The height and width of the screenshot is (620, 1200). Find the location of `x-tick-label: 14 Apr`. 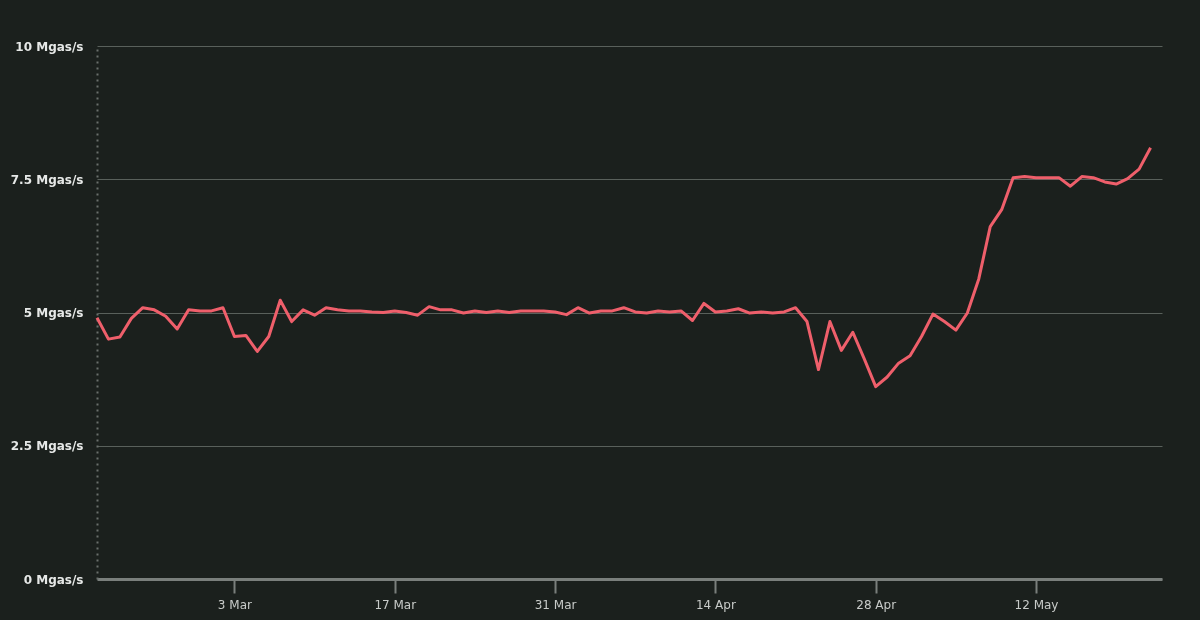

x-tick-label: 14 Apr is located at coordinates (715, 604).